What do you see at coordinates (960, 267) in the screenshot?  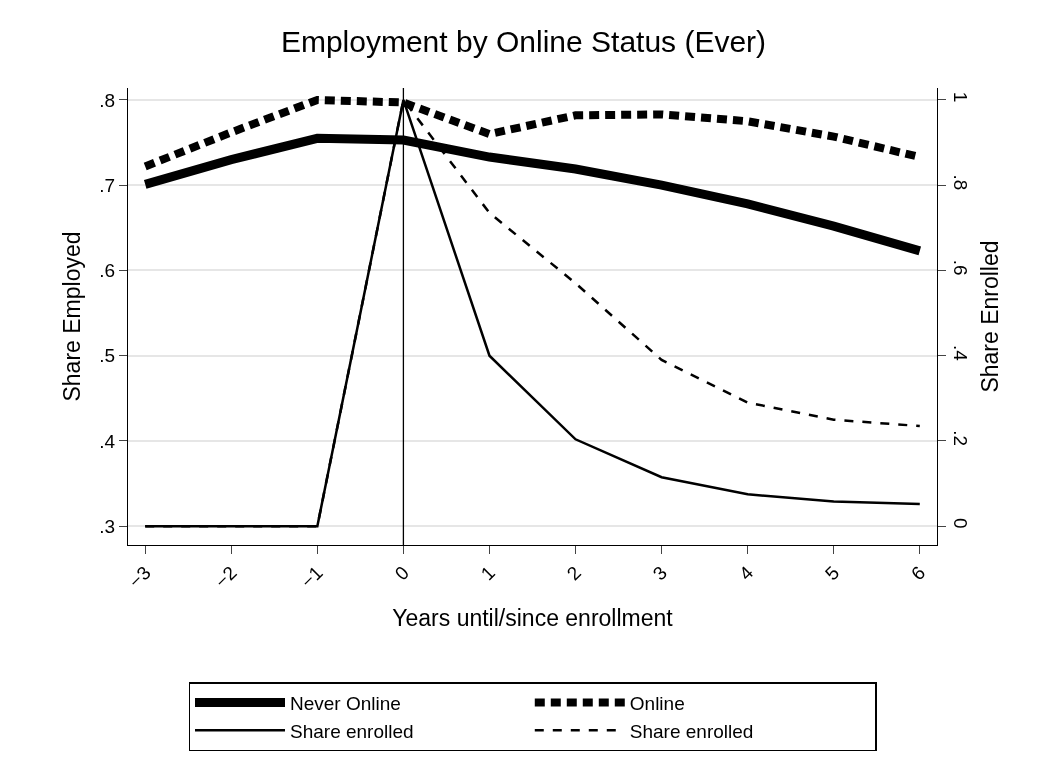 I see `y2-tick-label: .6` at bounding box center [960, 267].